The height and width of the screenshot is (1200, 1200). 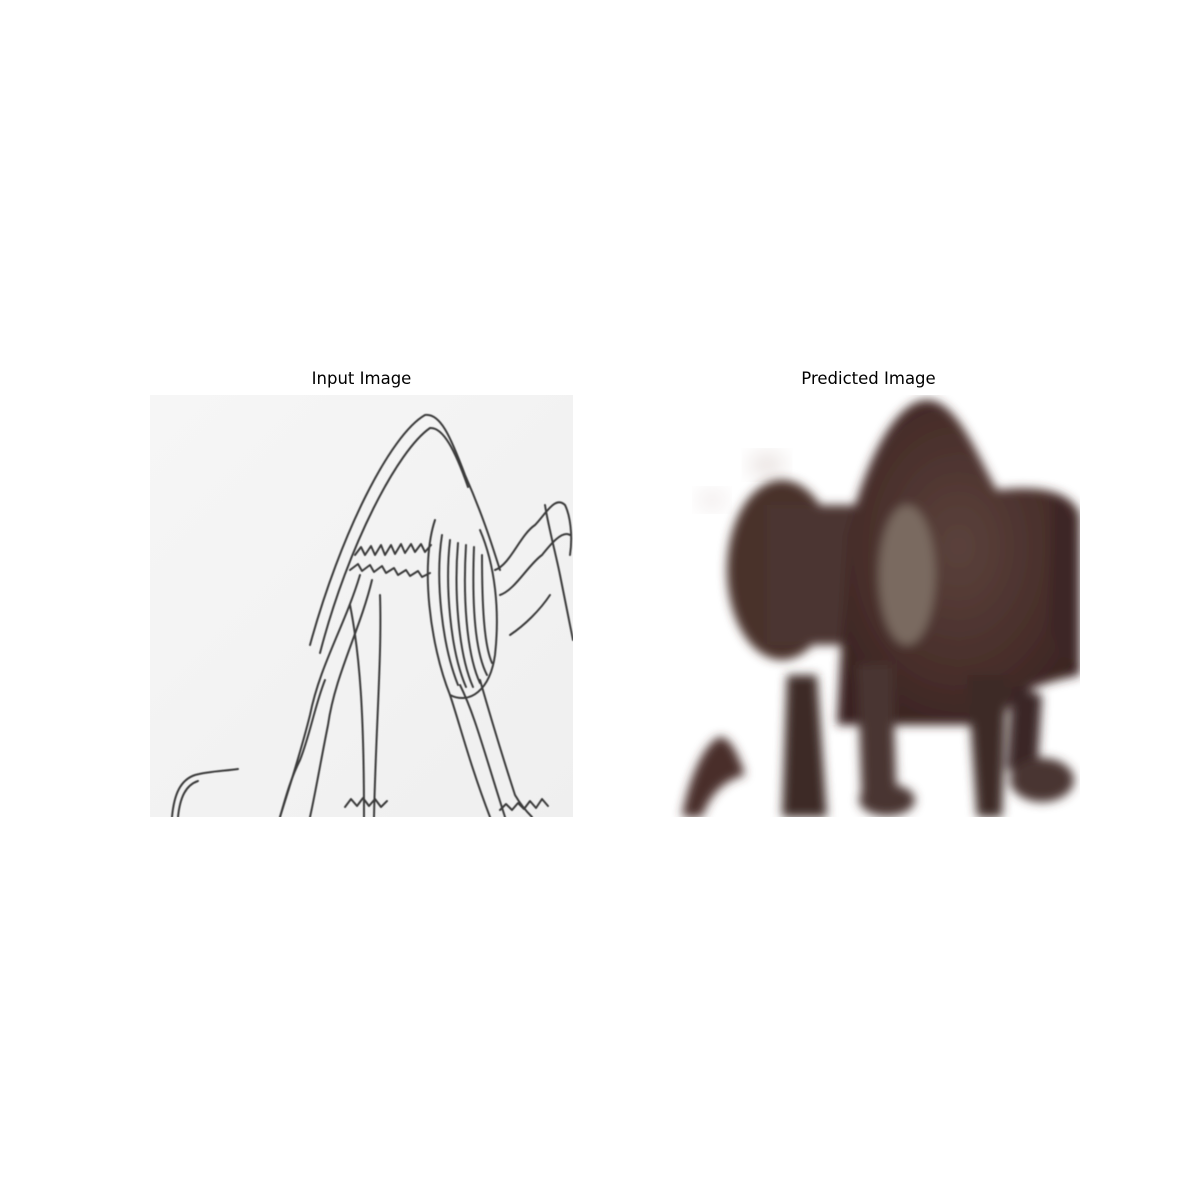 I want to click on predicted-shape, so click(x=868, y=606).